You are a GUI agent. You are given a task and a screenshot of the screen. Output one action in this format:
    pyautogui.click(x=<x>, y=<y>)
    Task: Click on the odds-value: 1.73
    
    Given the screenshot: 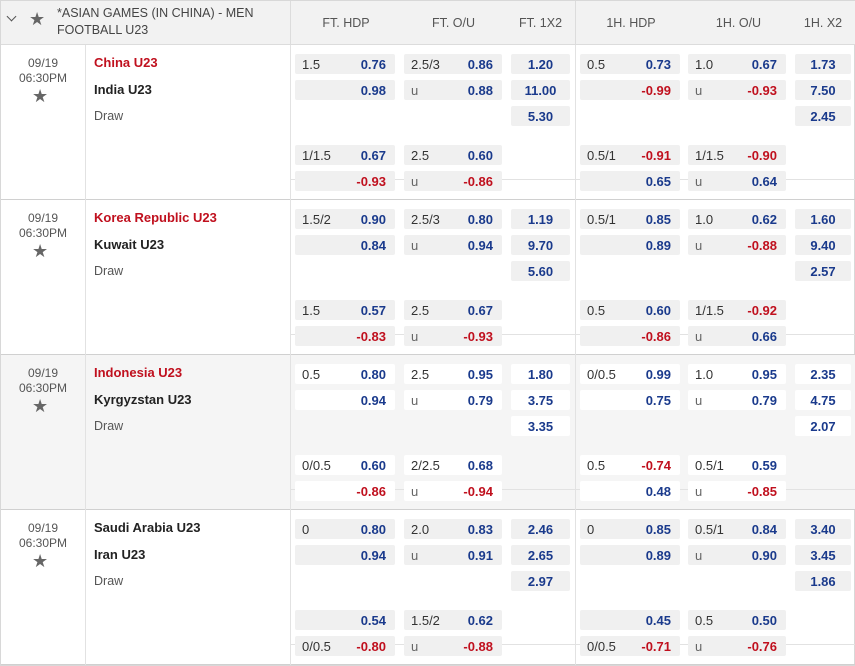 What is the action you would take?
    pyautogui.click(x=823, y=64)
    